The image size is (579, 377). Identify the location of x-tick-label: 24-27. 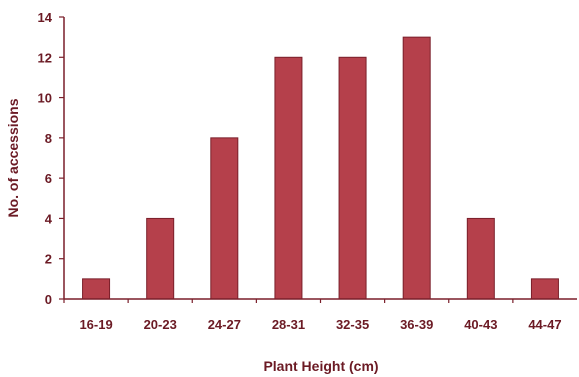
(224, 324).